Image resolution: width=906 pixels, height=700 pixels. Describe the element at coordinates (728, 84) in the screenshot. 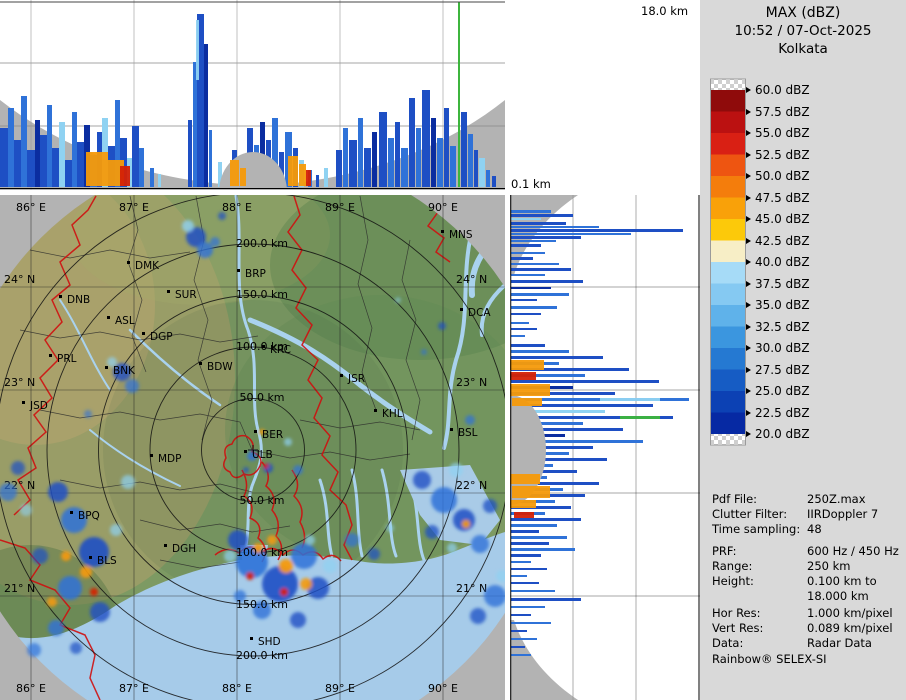

I see `legend-swatch-transparent-high` at that location.